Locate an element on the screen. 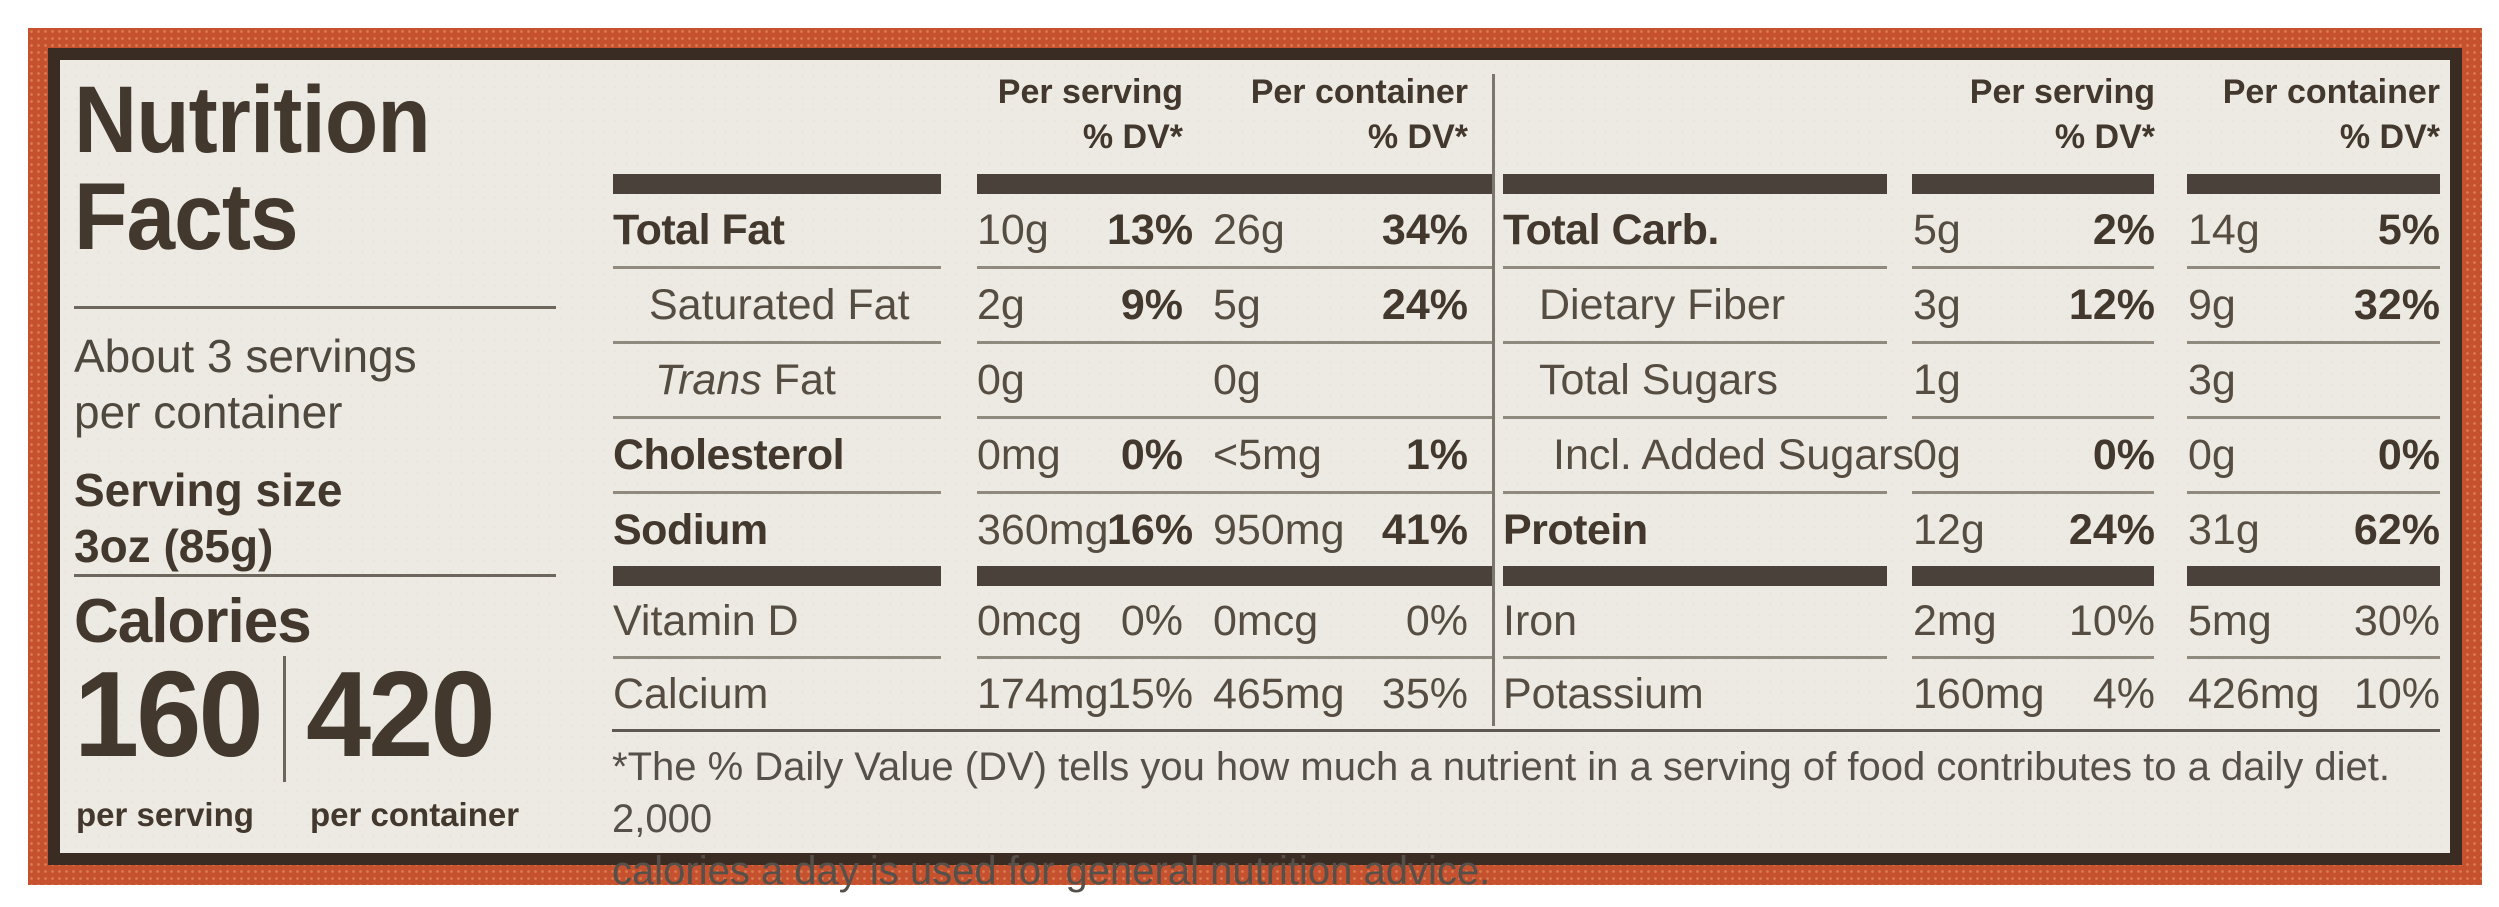  per-container-amount: 26g is located at coordinates (1249, 229).